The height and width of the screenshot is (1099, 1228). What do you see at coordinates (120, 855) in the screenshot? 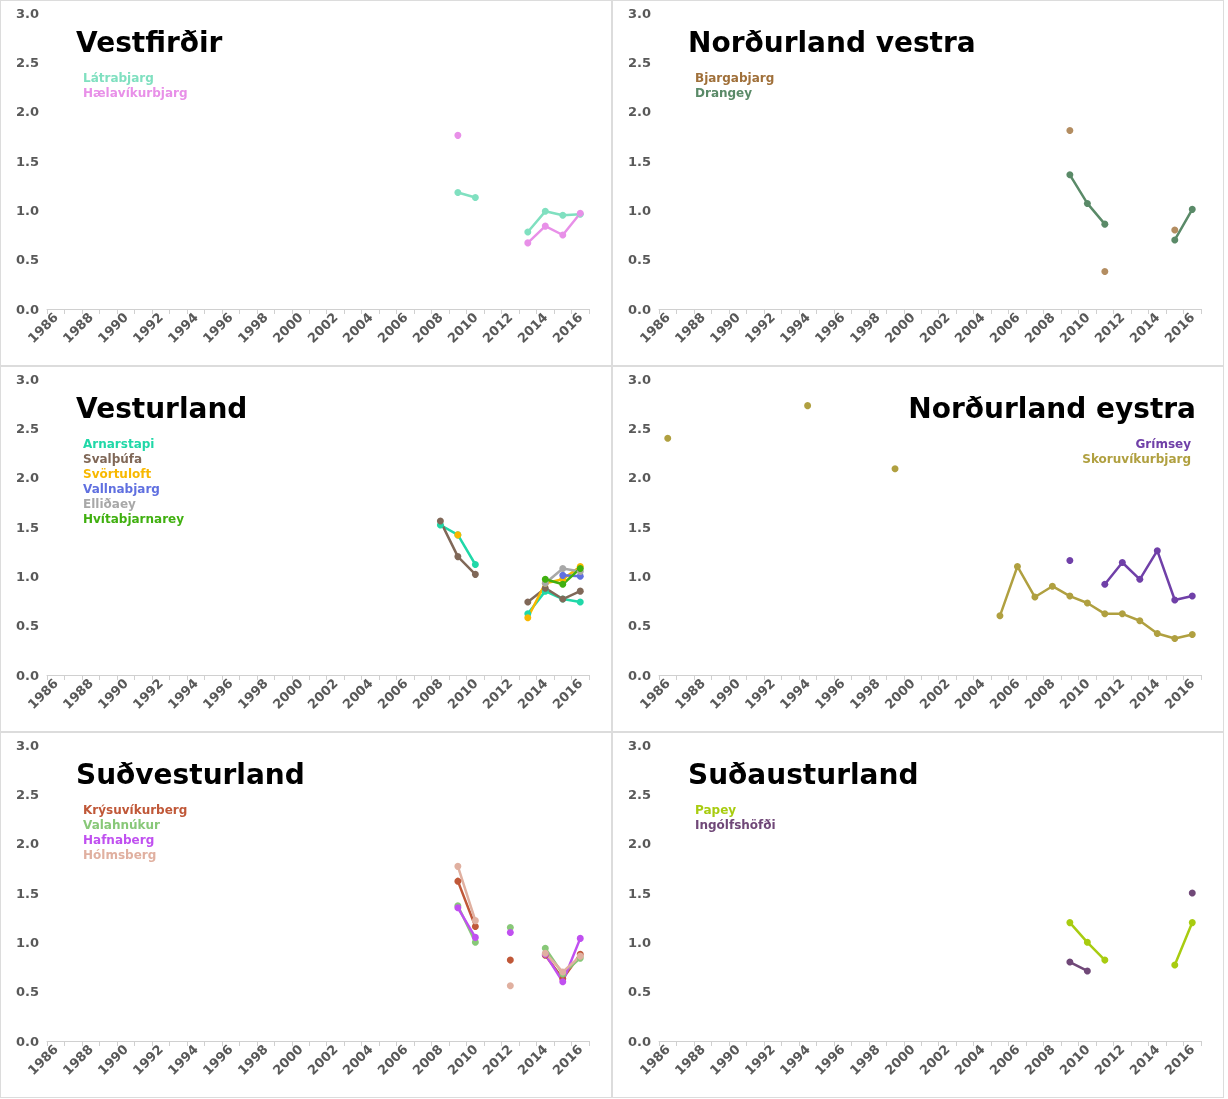
I see `text: Hólmsberg` at bounding box center [120, 855].